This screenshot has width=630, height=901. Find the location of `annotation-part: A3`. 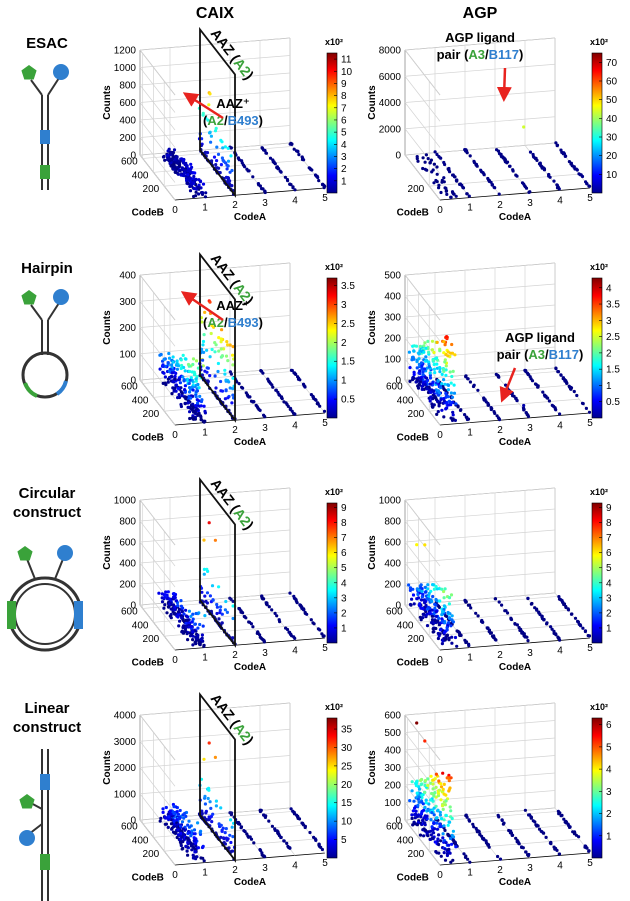

annotation-part: A3 is located at coordinates (476, 54).